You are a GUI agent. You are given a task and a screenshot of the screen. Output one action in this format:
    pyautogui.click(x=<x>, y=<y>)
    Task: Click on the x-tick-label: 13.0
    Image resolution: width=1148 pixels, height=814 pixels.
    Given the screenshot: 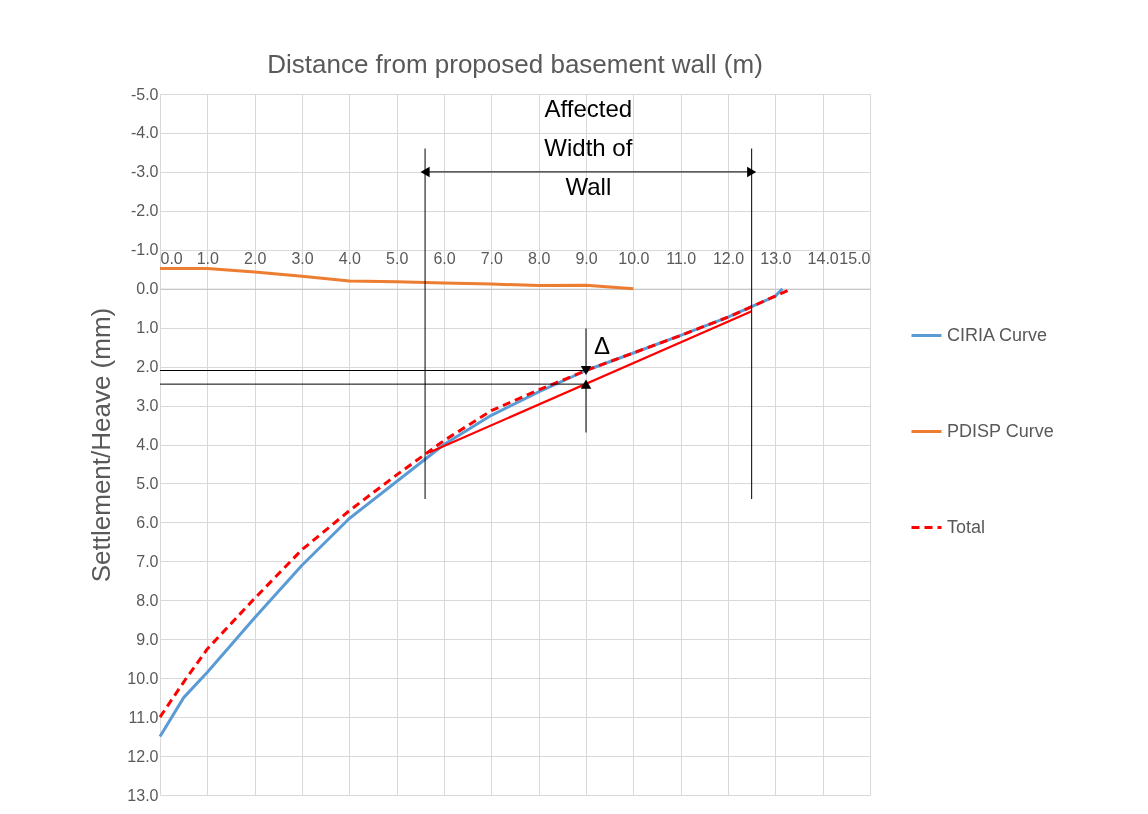 What is the action you would take?
    pyautogui.click(x=776, y=259)
    